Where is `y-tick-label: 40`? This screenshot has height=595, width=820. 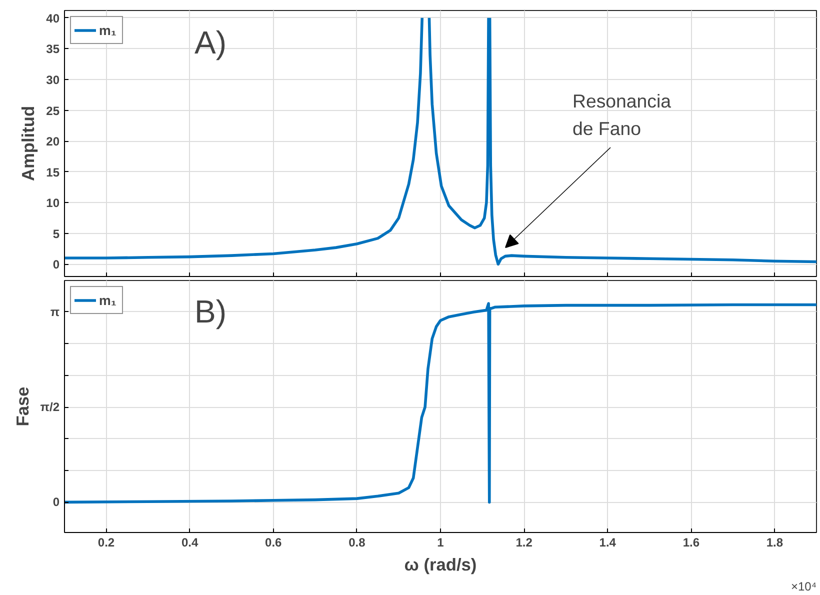 y-tick-label: 40 is located at coordinates (53, 18).